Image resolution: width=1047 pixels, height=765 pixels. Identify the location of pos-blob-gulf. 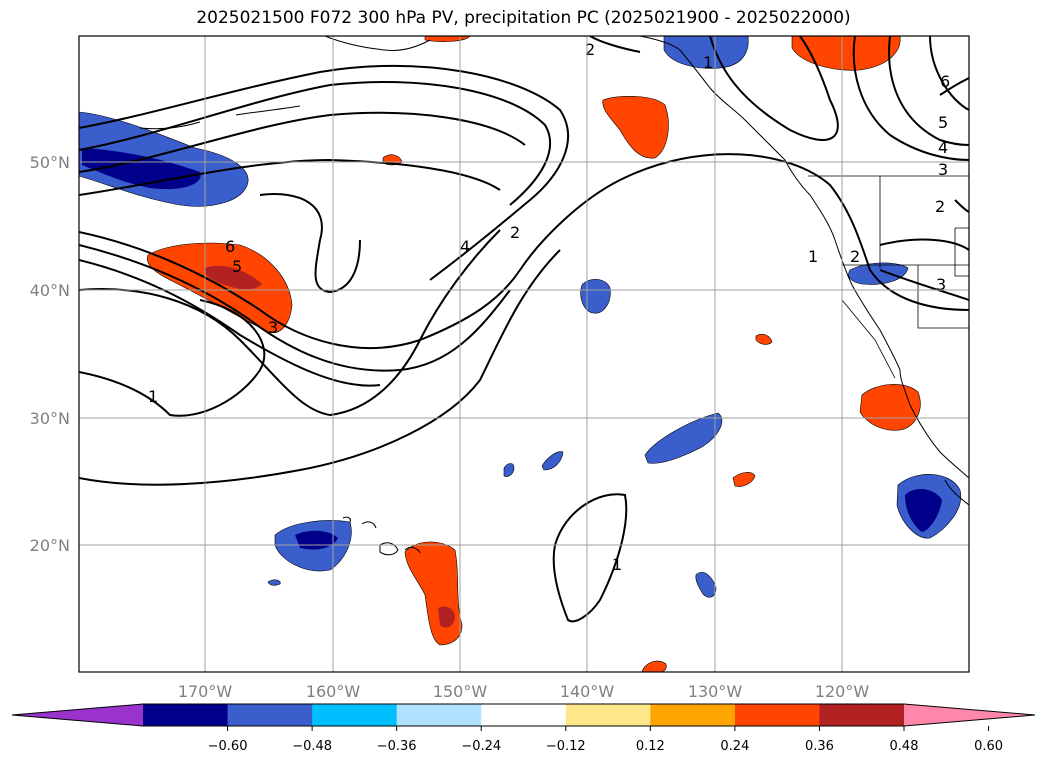
(635, 127).